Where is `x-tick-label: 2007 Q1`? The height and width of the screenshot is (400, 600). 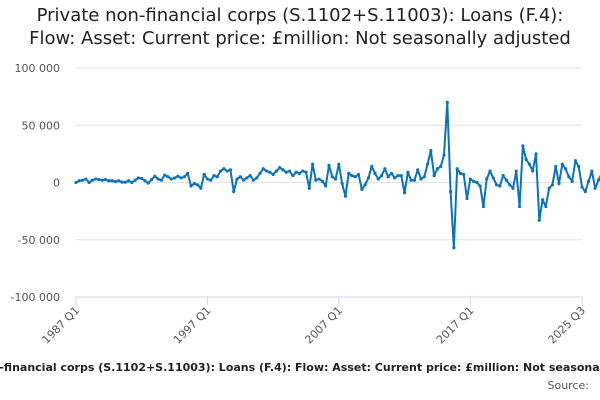
x-tick-label: 2007 Q1 is located at coordinates (323, 325).